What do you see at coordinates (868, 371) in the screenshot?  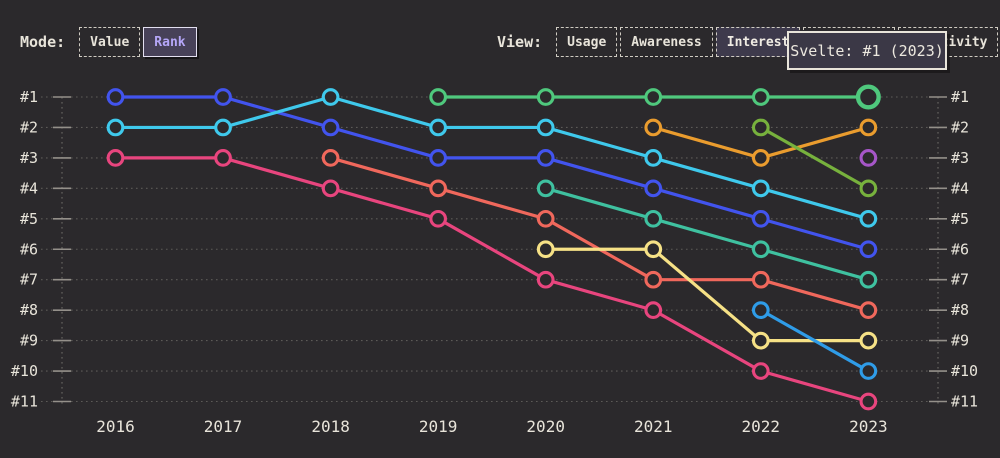 I see `chart-point-sky-2023` at bounding box center [868, 371].